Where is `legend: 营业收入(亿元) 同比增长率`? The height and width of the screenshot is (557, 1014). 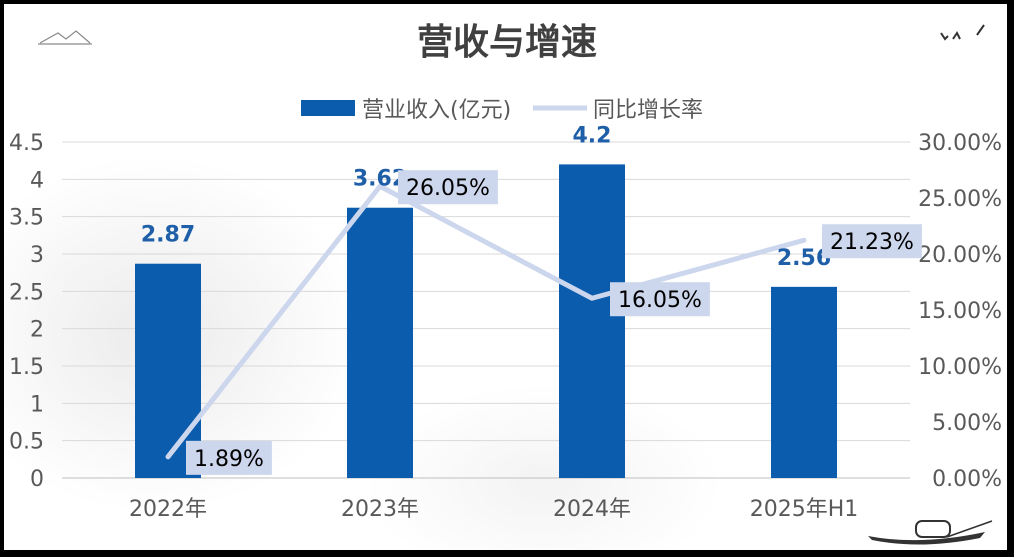 legend: 营业收入(亿元) 同比增长率 is located at coordinates (502, 110).